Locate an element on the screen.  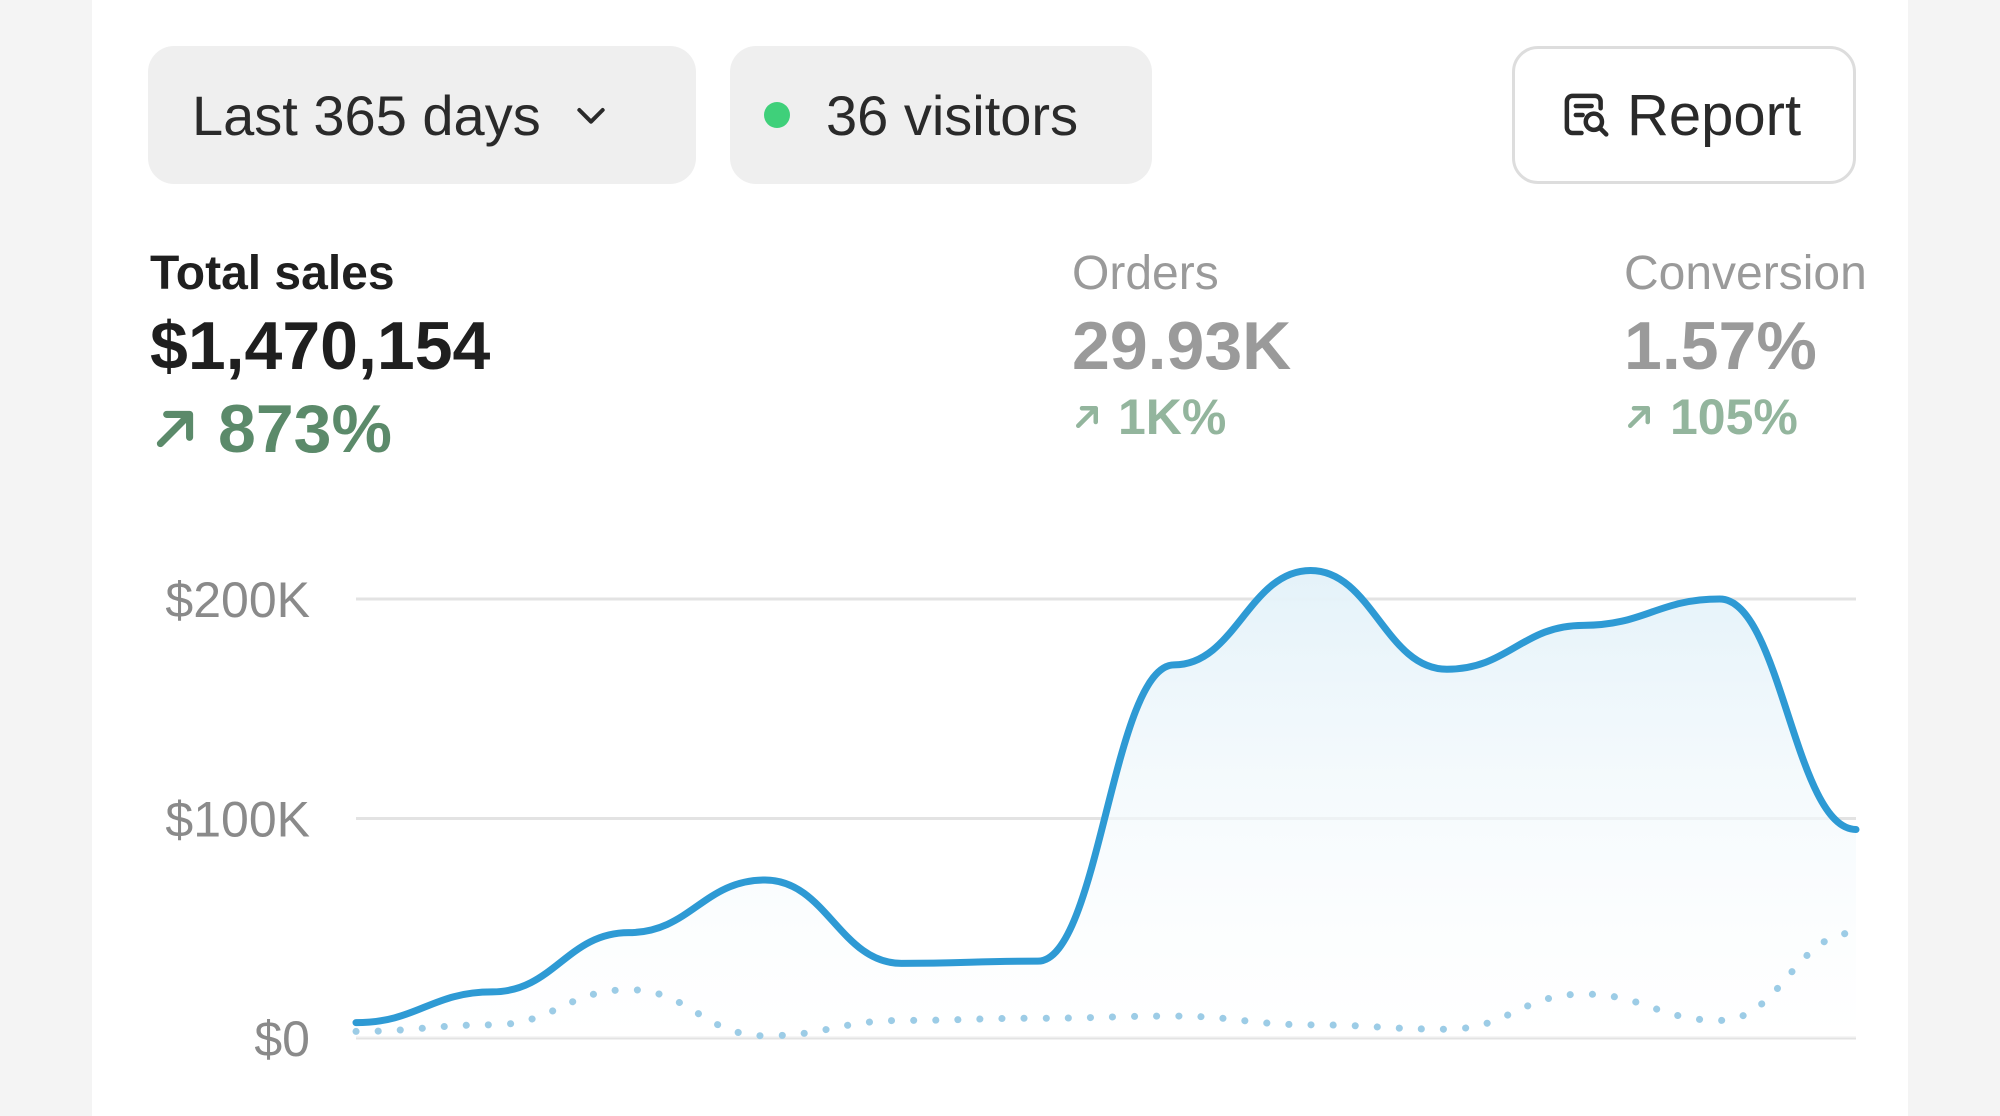
conversion-change: 105% is located at coordinates (1745, 417).